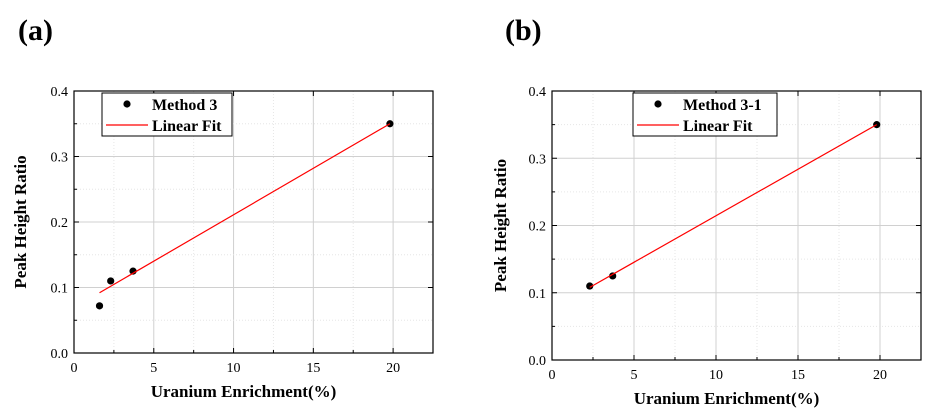  I want to click on legend: Method 3-1 Linear Fit, so click(705, 114).